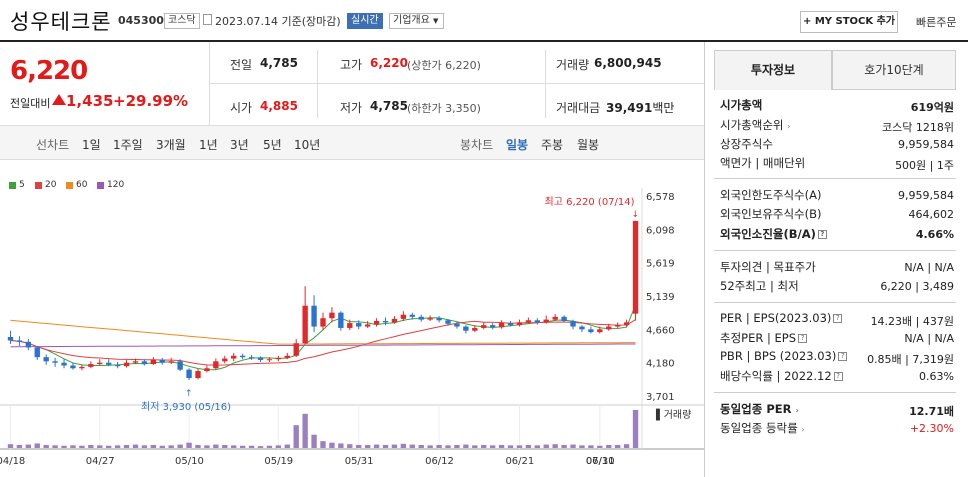  What do you see at coordinates (208, 145) in the screenshot?
I see `period-1y: 1년` at bounding box center [208, 145].